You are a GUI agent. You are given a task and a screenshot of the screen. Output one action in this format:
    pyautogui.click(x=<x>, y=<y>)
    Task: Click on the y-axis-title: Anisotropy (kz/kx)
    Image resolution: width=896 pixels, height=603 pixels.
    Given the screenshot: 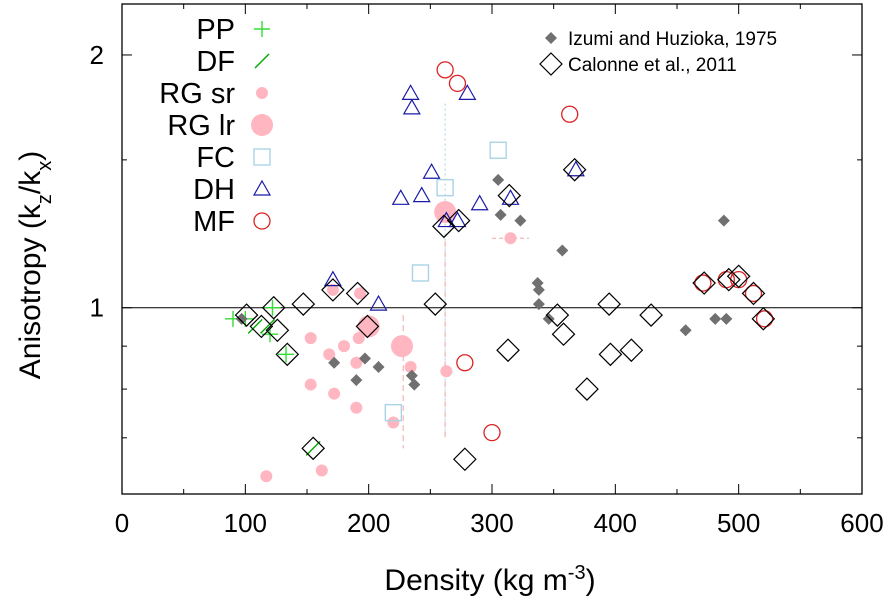 What is the action you would take?
    pyautogui.click(x=35, y=265)
    